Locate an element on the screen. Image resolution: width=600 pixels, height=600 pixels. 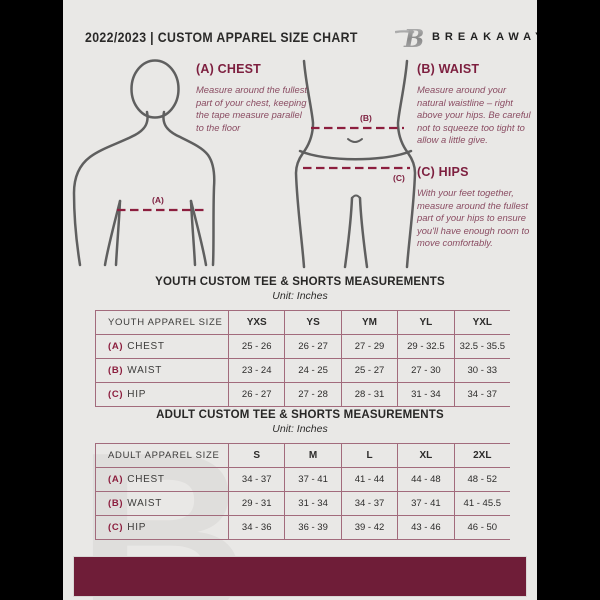
measurement-value: 25 - 27 is located at coordinates (368, 370).